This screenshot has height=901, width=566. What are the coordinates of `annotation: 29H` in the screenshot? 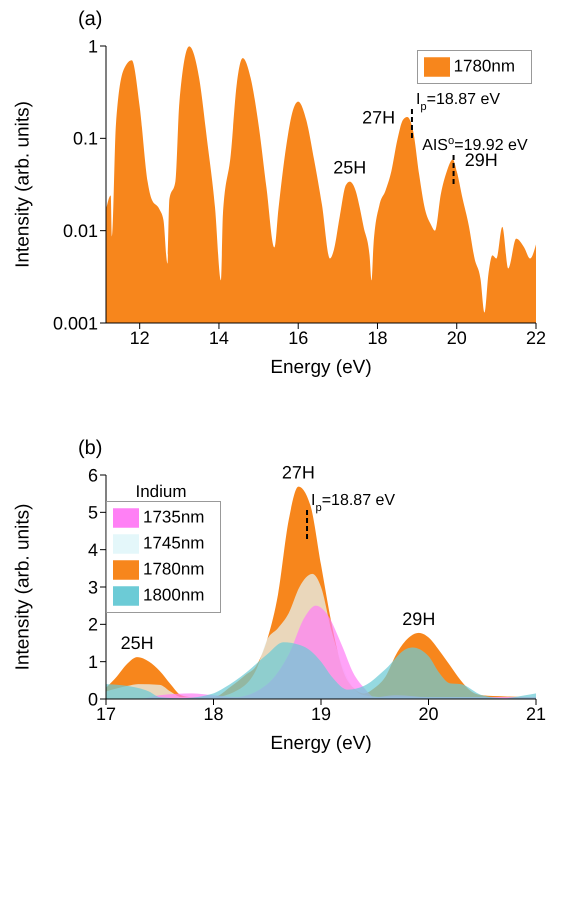 It's located at (419, 618).